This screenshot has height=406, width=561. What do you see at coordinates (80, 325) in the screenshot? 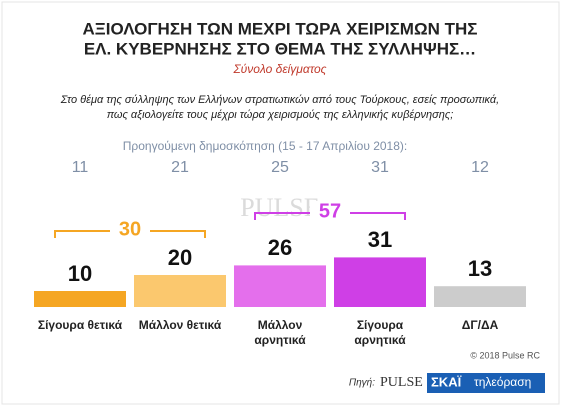
I see `category-label: Σίγουρα θετικά` at bounding box center [80, 325].